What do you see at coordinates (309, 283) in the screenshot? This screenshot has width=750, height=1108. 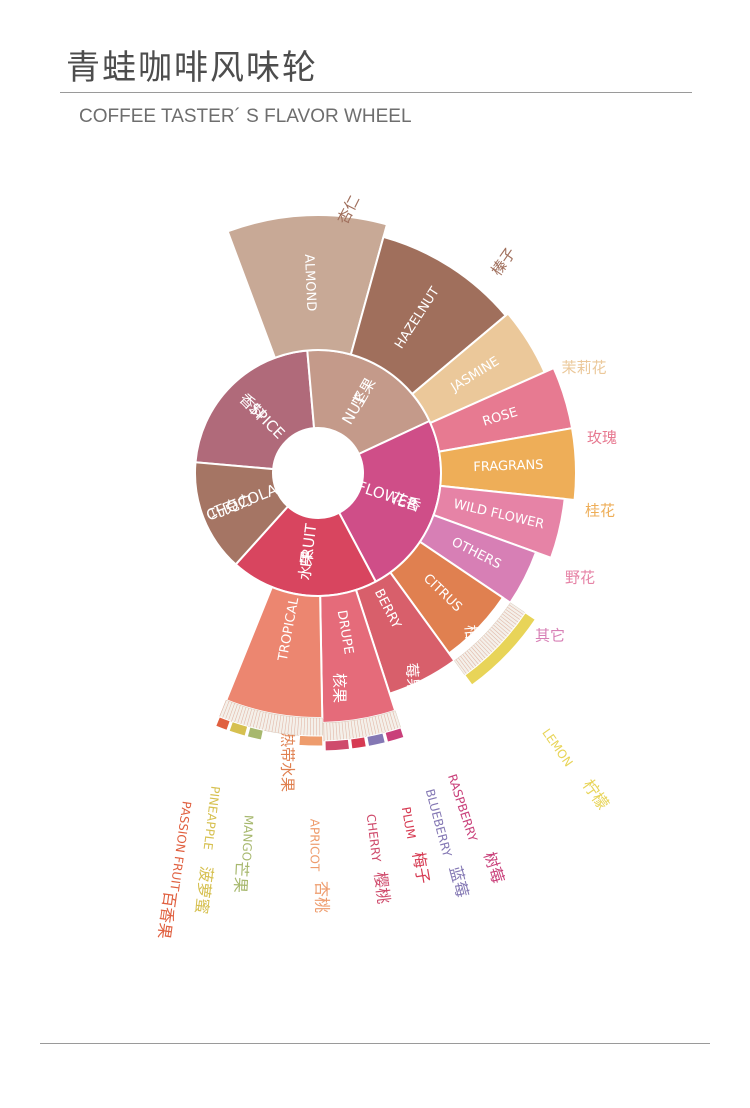 I see `subcategory-label-en: ALMOND` at bounding box center [309, 283].